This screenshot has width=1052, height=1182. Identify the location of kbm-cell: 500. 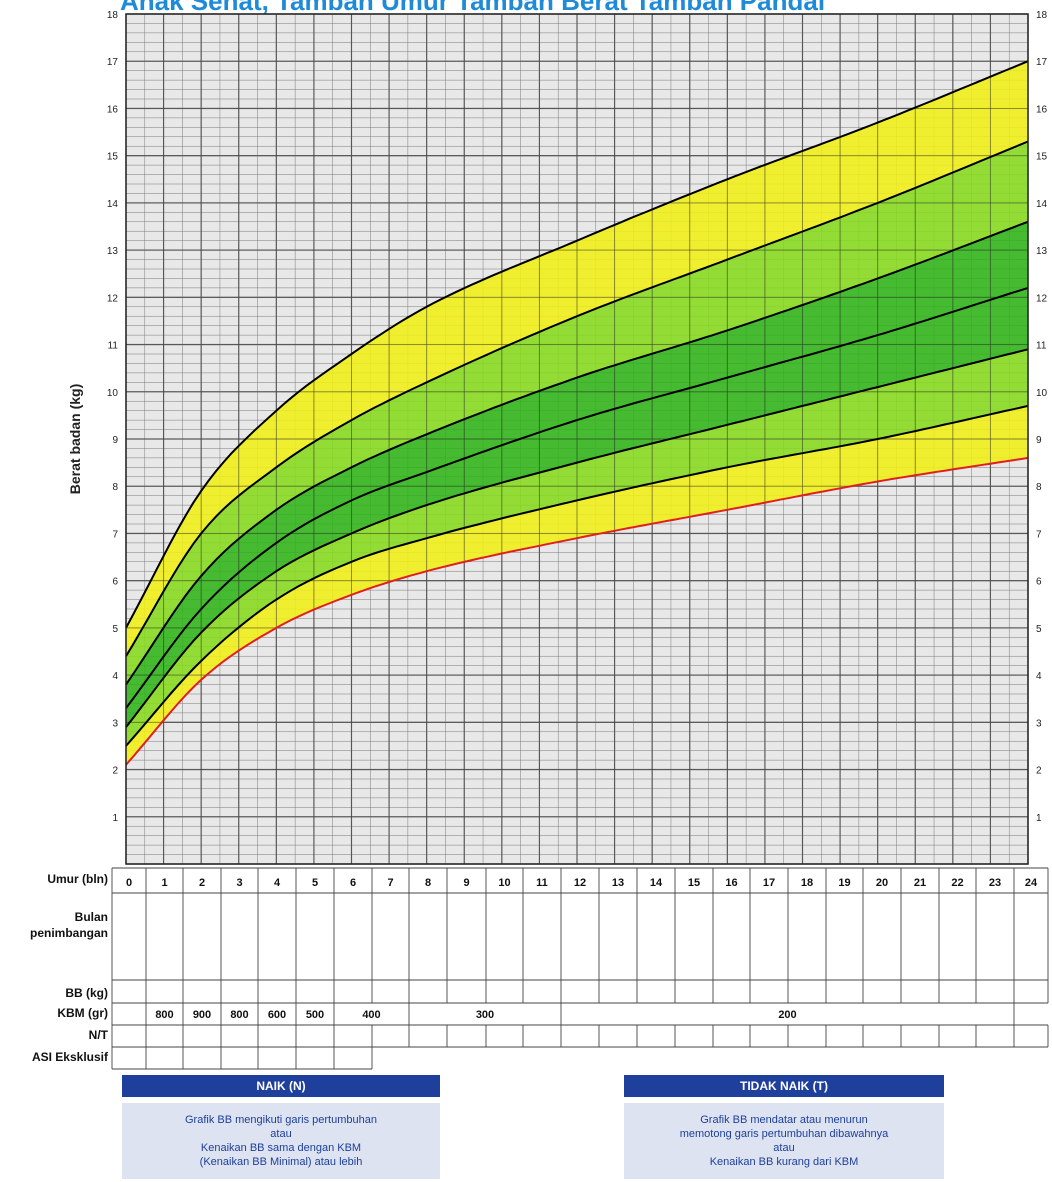
(315, 1015).